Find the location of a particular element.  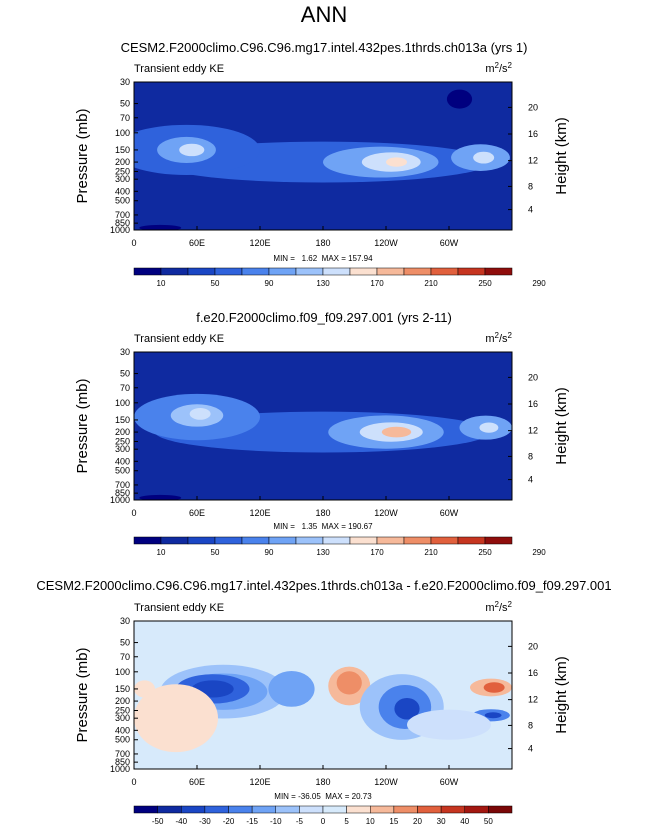

colorbar-label: 15 is located at coordinates (393, 821).